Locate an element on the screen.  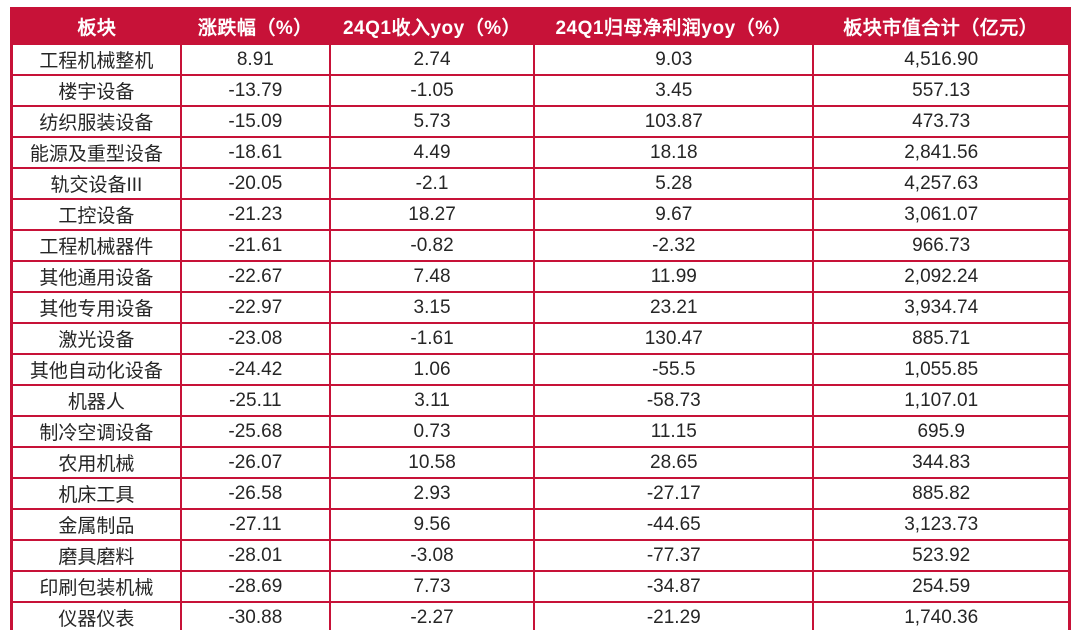
value-cell: 3,934.74 is located at coordinates (941, 307).